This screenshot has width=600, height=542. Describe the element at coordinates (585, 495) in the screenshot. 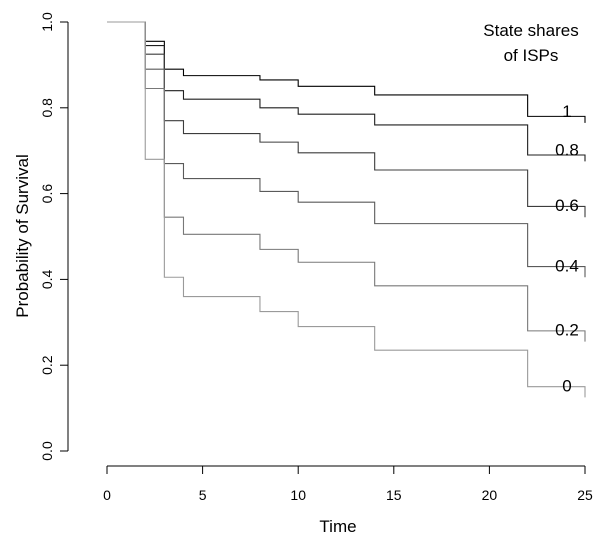

I see `x-tick-label: 25` at that location.